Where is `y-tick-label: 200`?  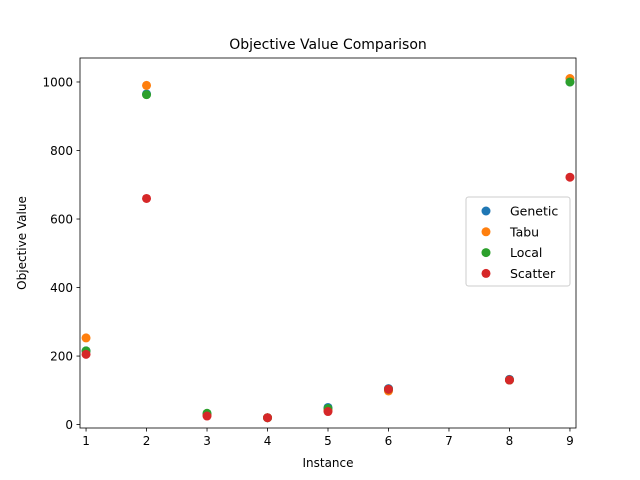
y-tick-label: 200 is located at coordinates (61, 357).